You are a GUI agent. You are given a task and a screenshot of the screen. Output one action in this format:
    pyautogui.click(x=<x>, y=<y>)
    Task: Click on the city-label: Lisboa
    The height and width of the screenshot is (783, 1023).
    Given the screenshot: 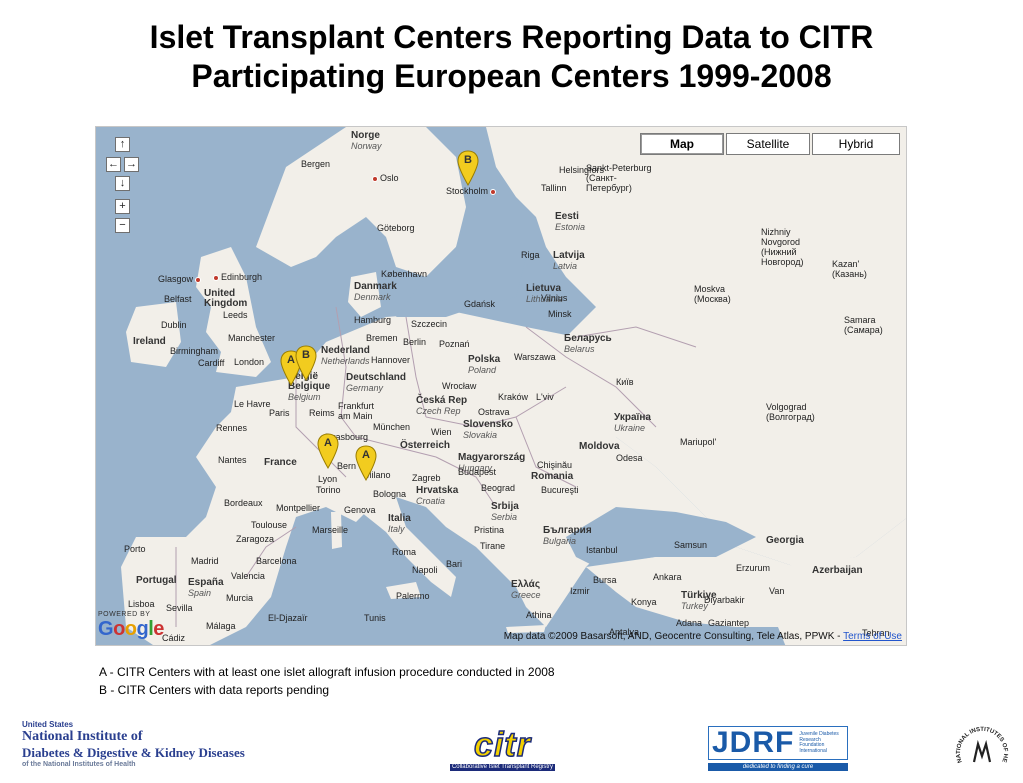 What is the action you would take?
    pyautogui.click(x=141, y=604)
    